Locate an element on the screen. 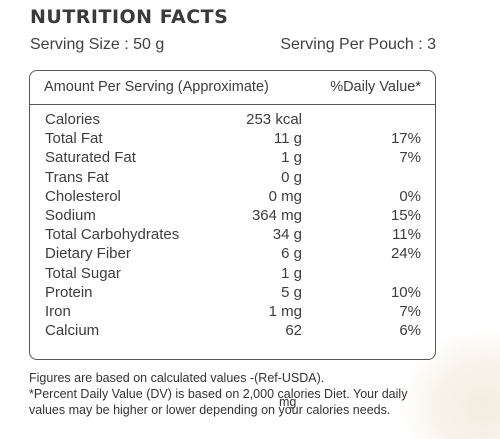  table-row: Total Fat 11 g 17% is located at coordinates (232, 138).